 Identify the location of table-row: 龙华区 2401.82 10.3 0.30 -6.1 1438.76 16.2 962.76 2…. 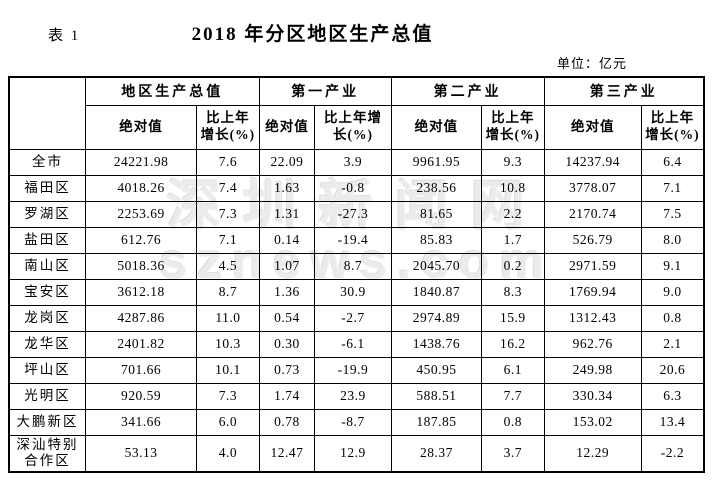
(356, 344).